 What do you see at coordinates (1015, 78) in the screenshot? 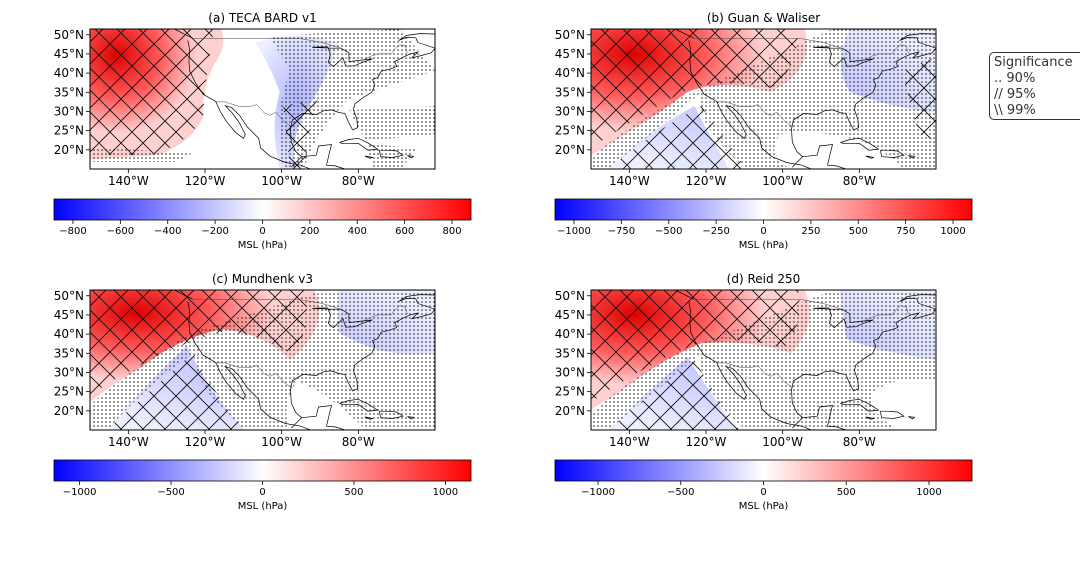
I see `legend-item-90: .. 90%` at bounding box center [1015, 78].